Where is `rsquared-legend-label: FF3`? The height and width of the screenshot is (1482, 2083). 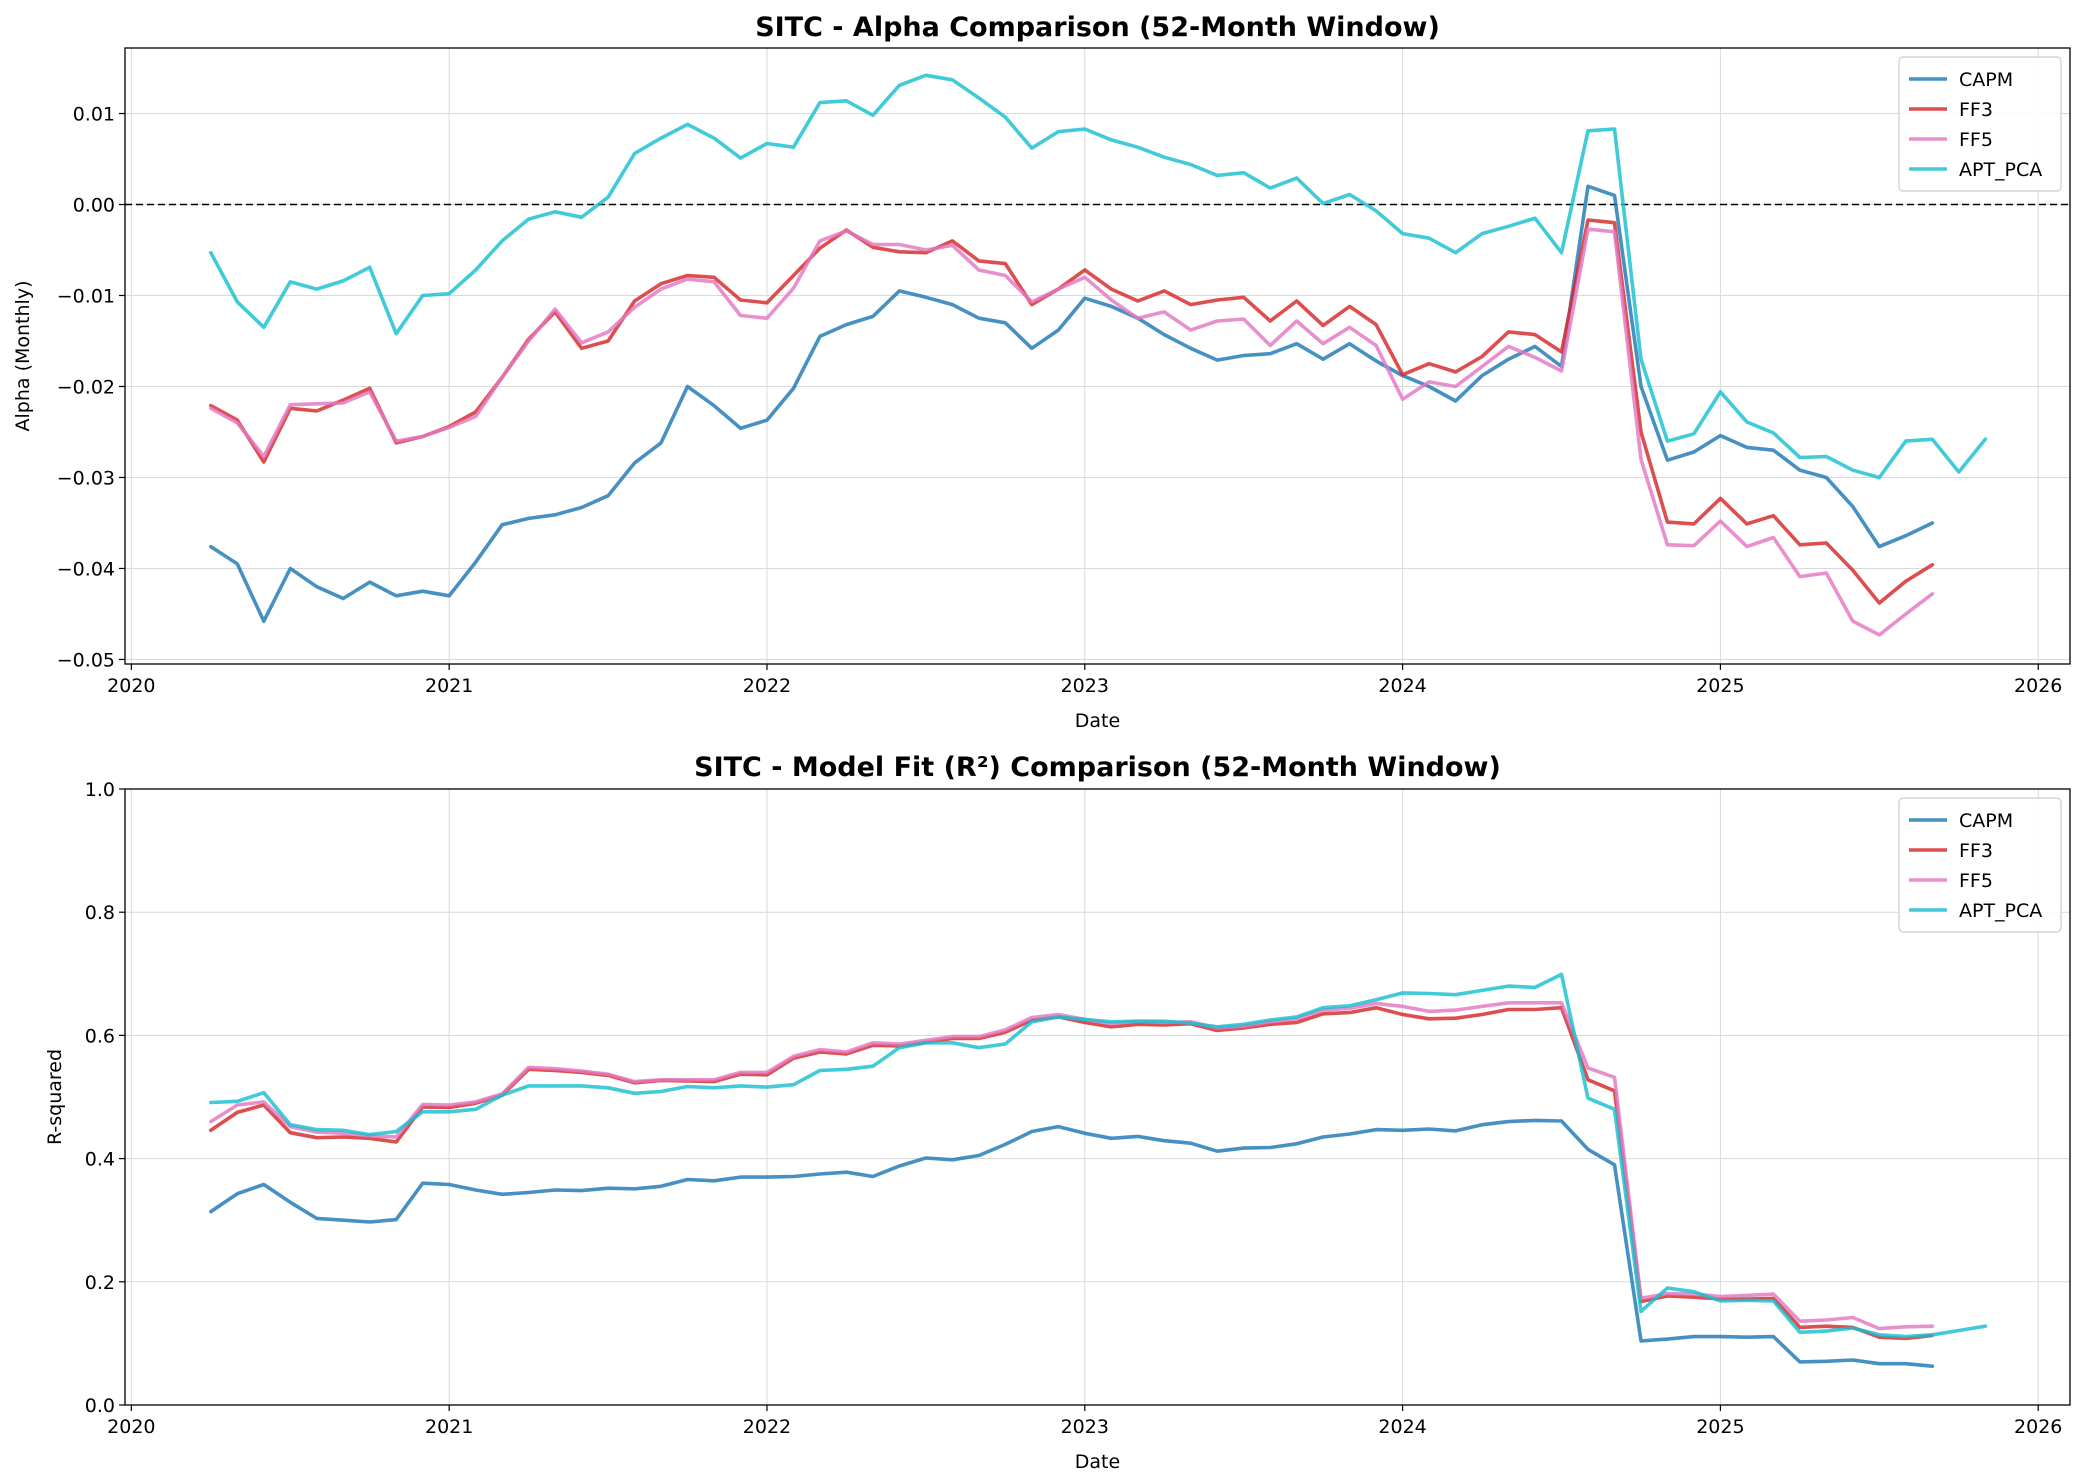 rsquared-legend-label: FF3 is located at coordinates (1976, 851).